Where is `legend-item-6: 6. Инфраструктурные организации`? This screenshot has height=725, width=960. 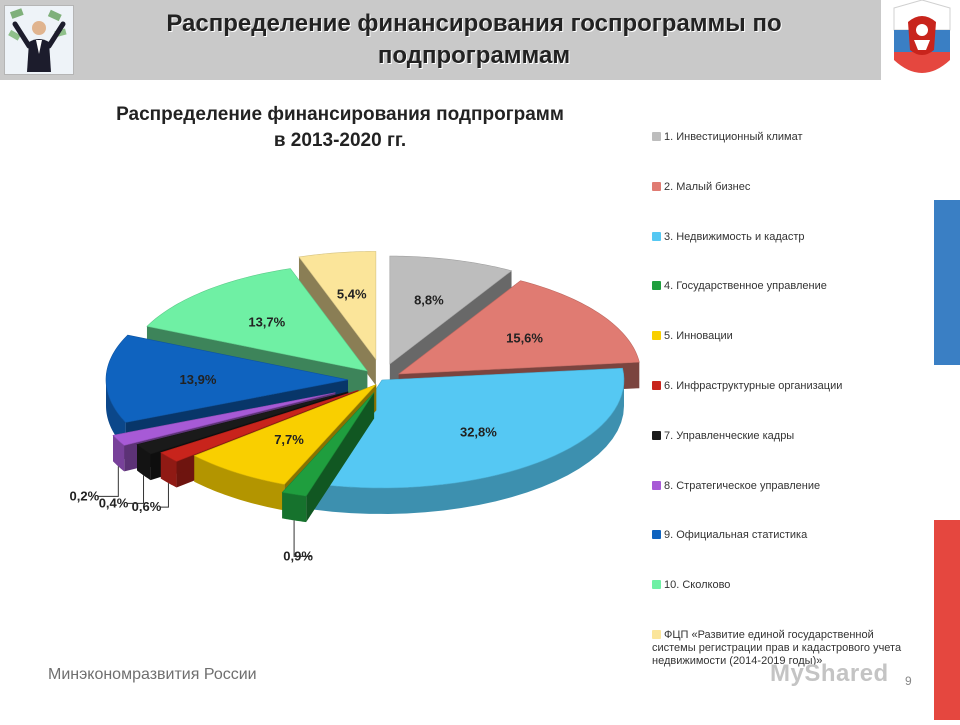 legend-item-6: 6. Инфраструктурные организации is located at coordinates (784, 386).